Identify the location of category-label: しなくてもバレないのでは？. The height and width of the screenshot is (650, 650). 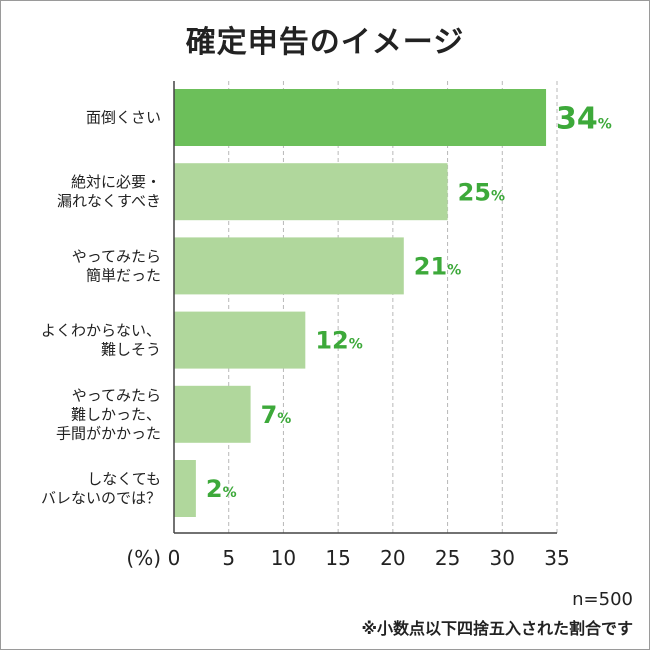
(101, 488).